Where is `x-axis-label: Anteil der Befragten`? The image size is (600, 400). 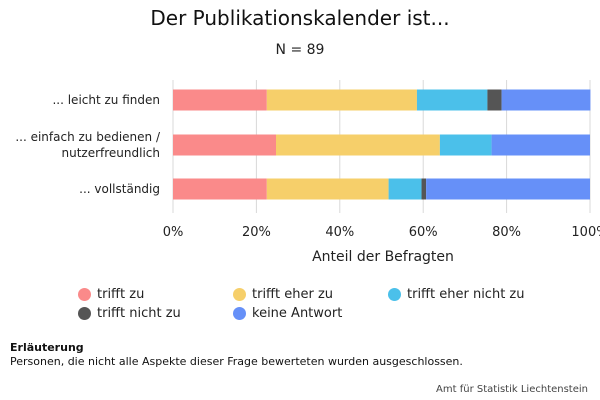 x-axis-label: Anteil der Befragten is located at coordinates (383, 257).